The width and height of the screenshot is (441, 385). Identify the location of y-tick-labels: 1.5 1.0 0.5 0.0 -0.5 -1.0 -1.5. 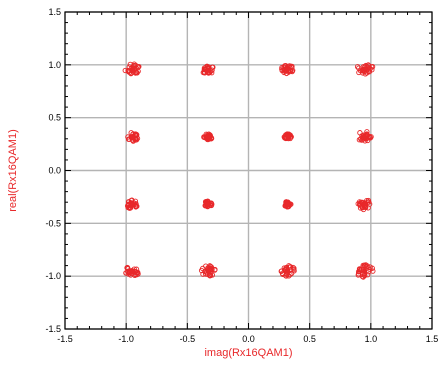
(53, 170).